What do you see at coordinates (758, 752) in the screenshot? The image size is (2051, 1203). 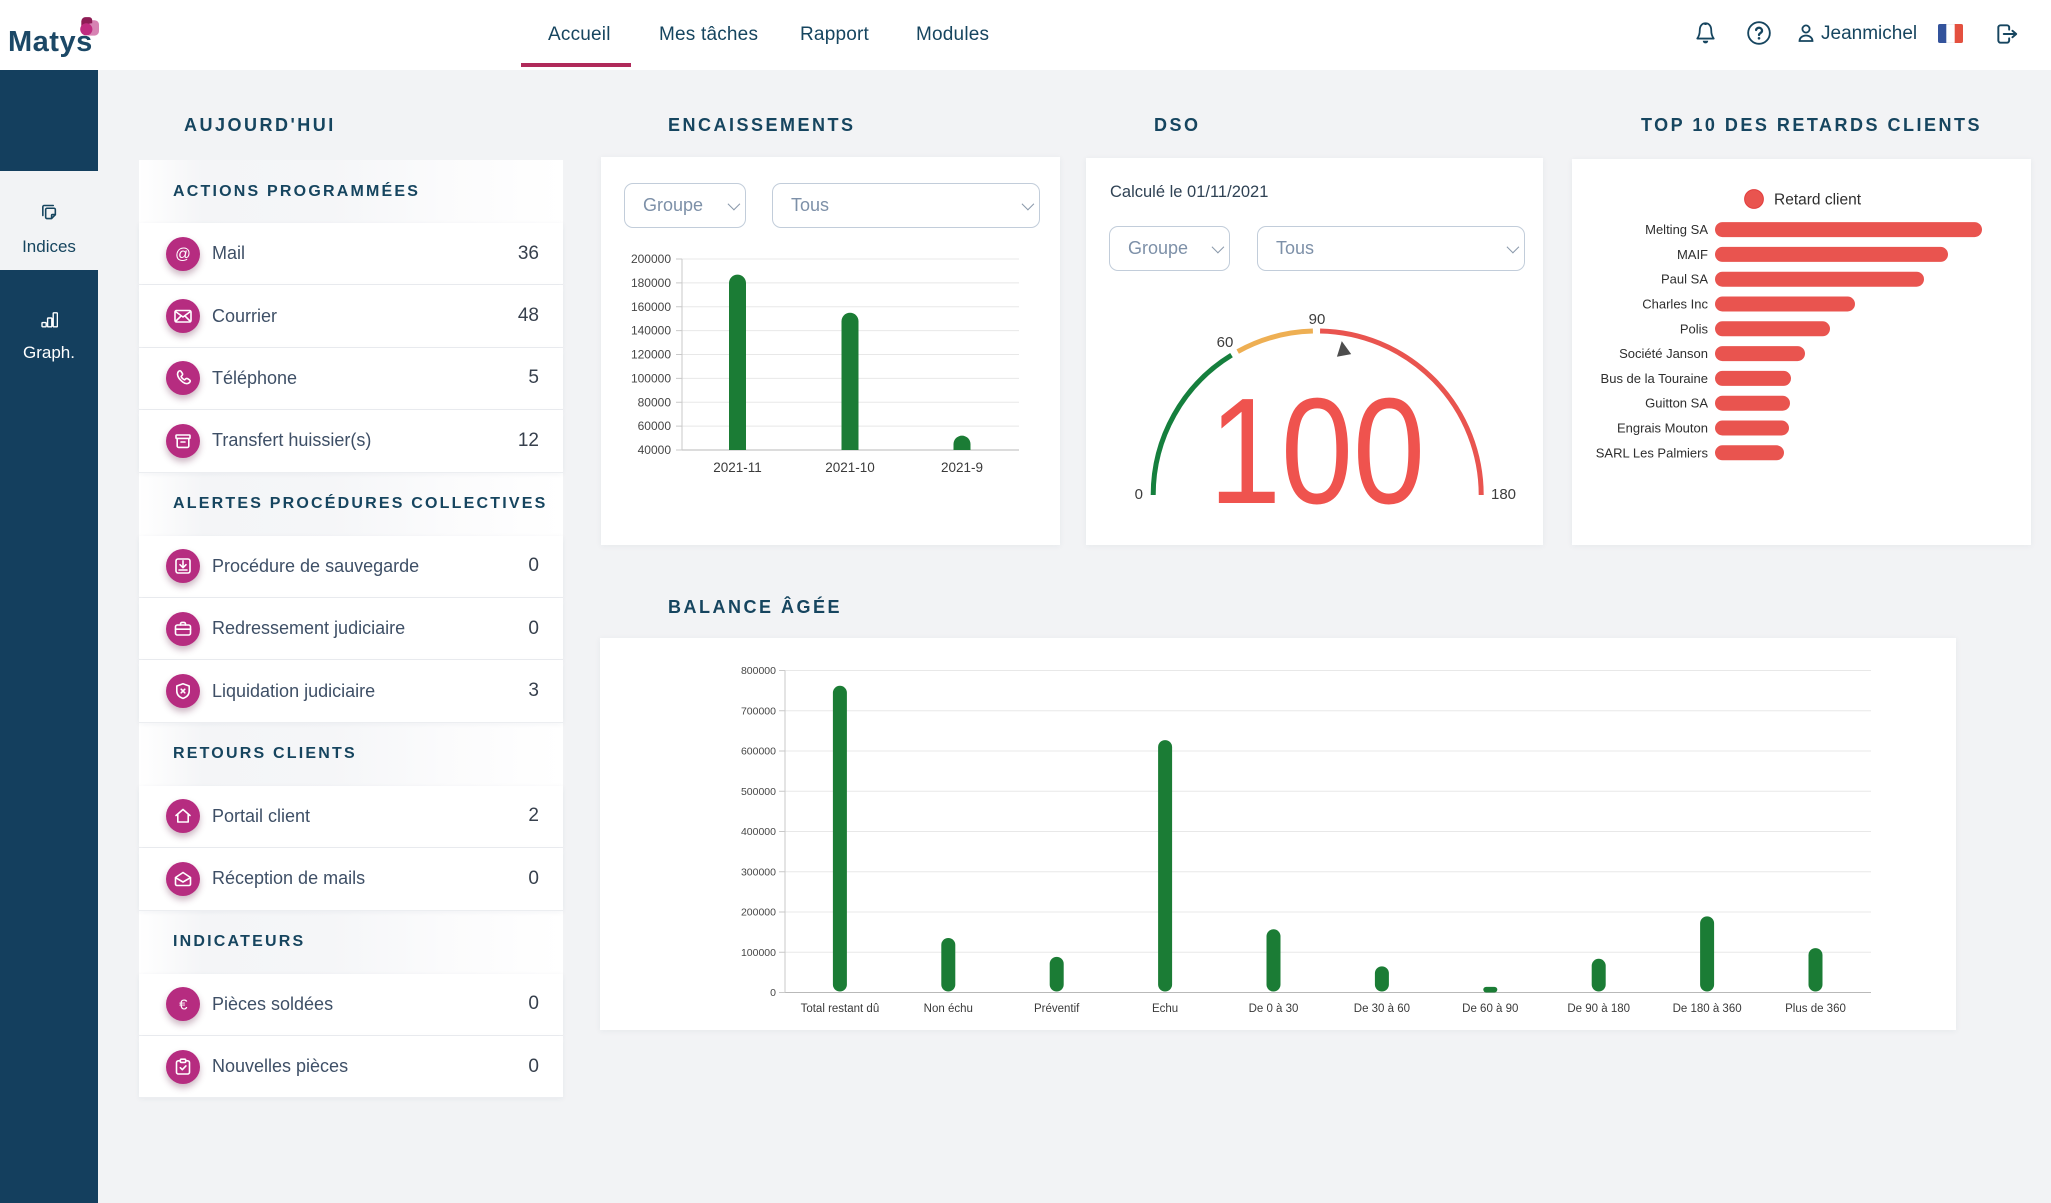 I see `svg-text: 600000` at bounding box center [758, 752].